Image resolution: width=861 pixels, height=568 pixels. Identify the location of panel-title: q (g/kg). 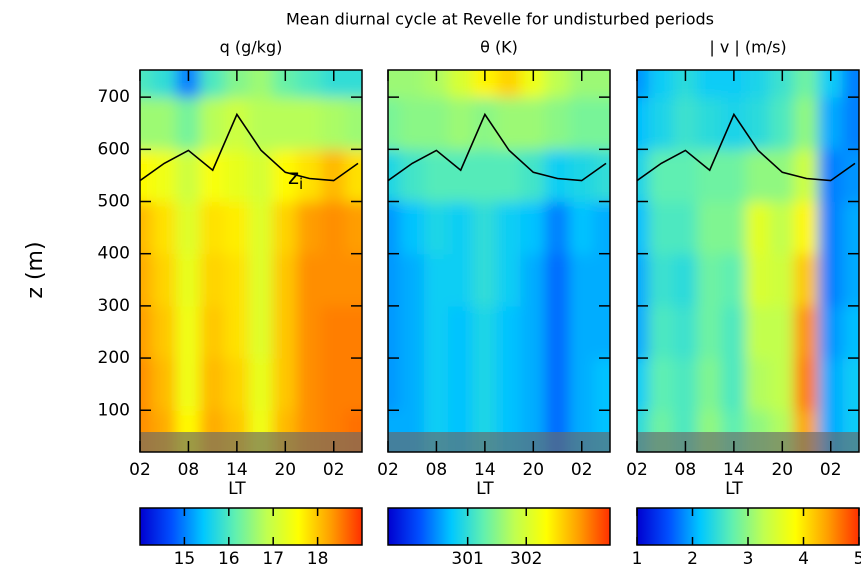
(251, 47).